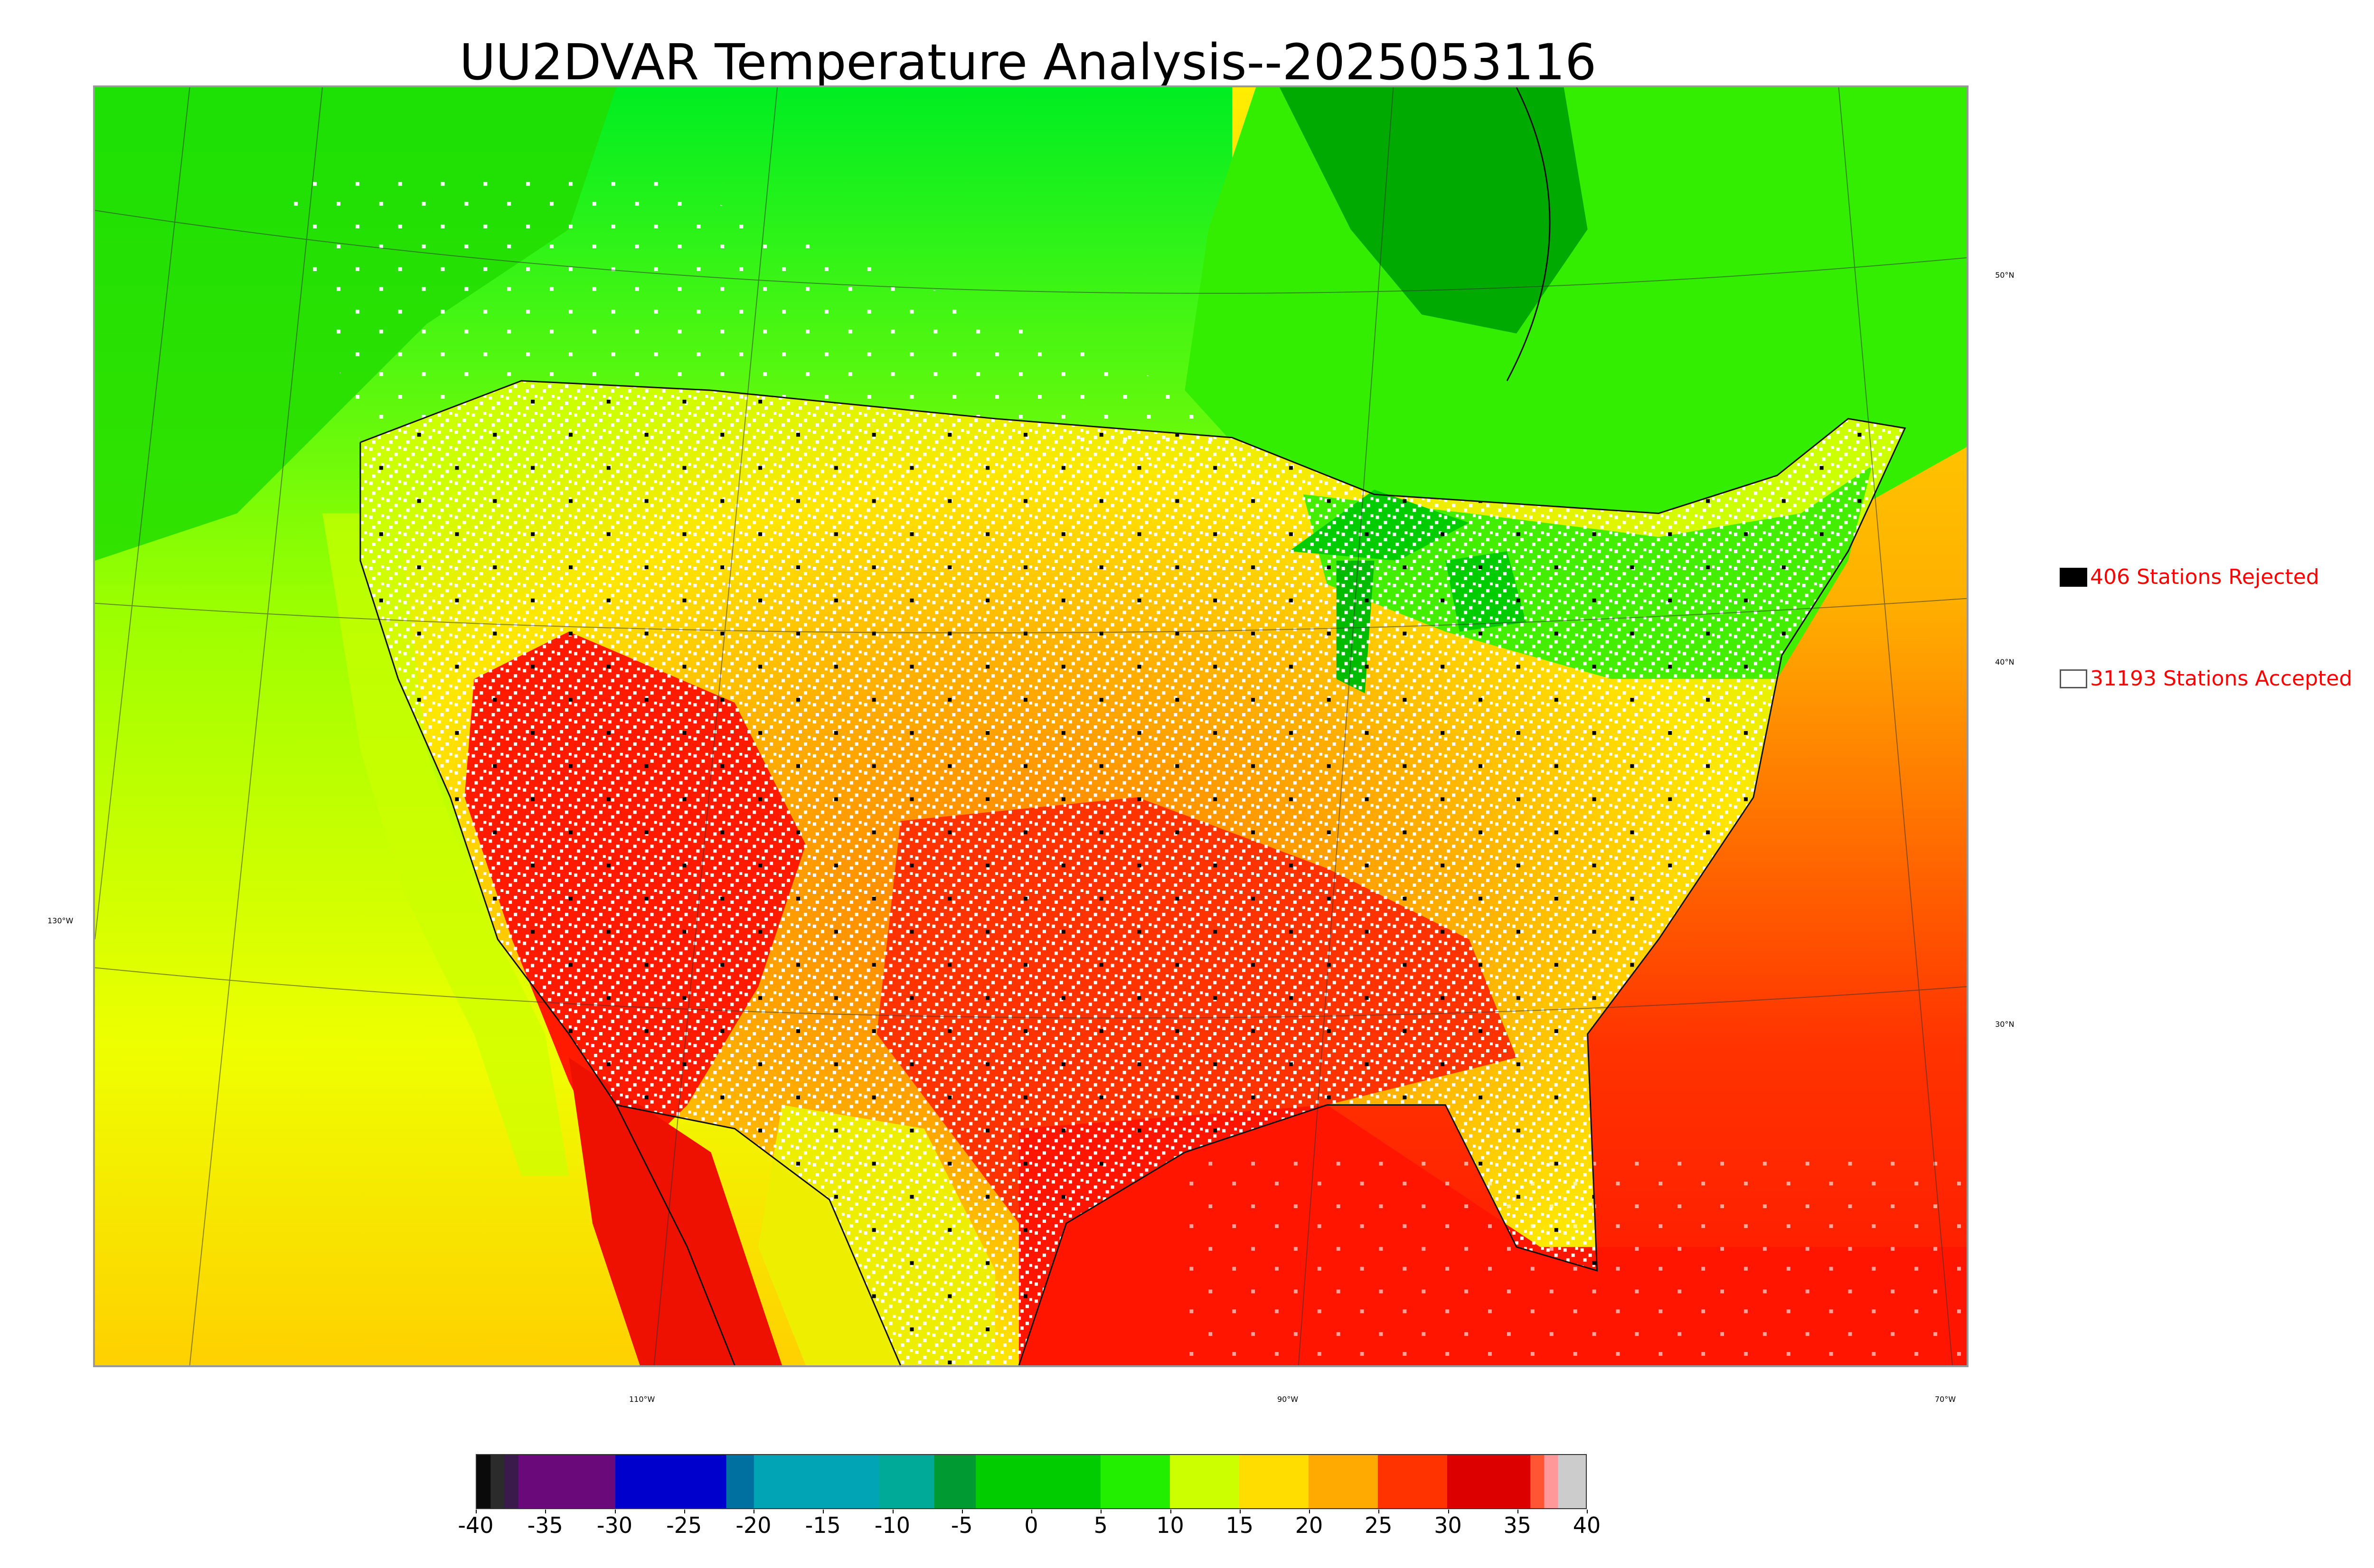  I want to click on colorbar-tick-label: -15, so click(823, 1525).